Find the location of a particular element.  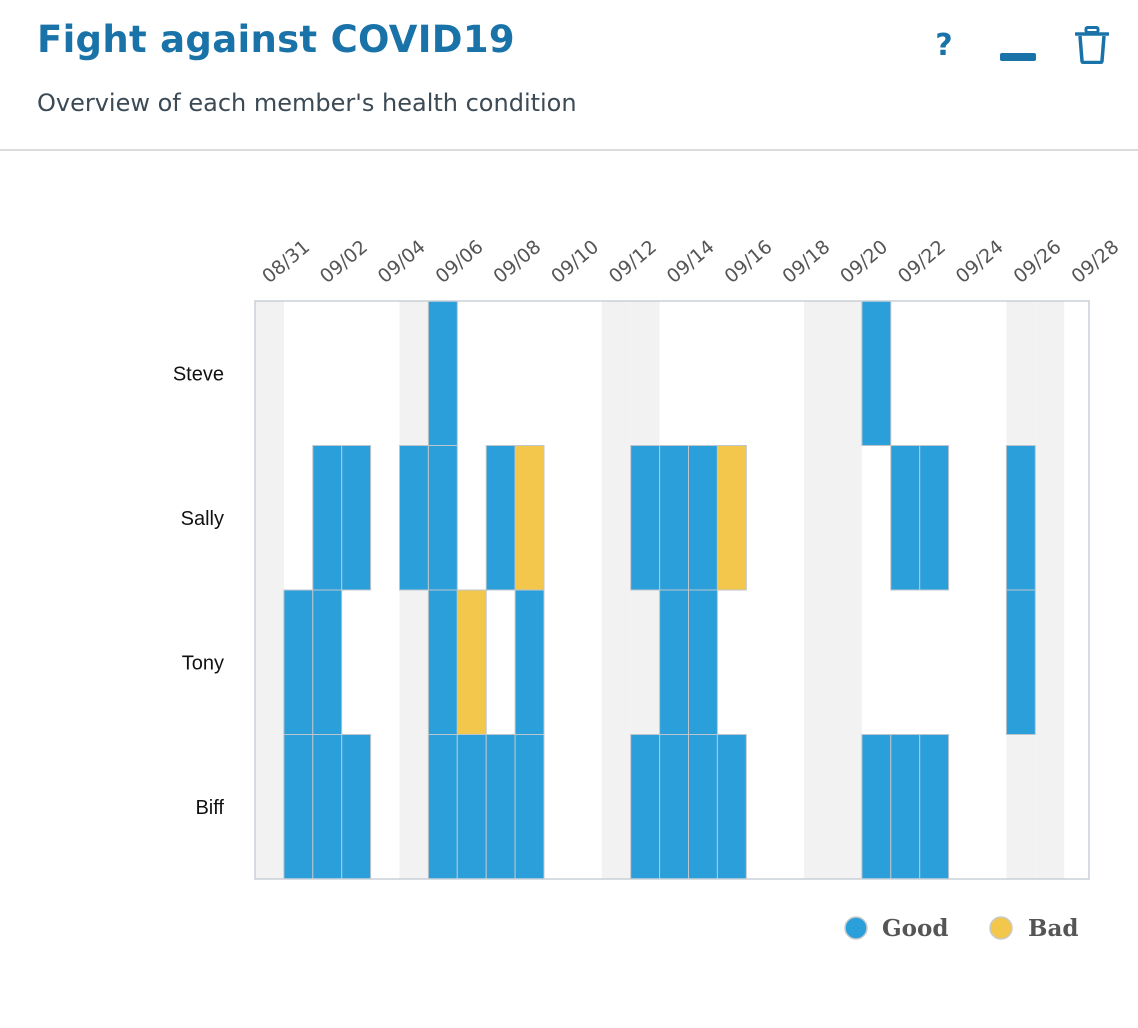

legend-label-bad: Bad is located at coordinates (1053, 928).